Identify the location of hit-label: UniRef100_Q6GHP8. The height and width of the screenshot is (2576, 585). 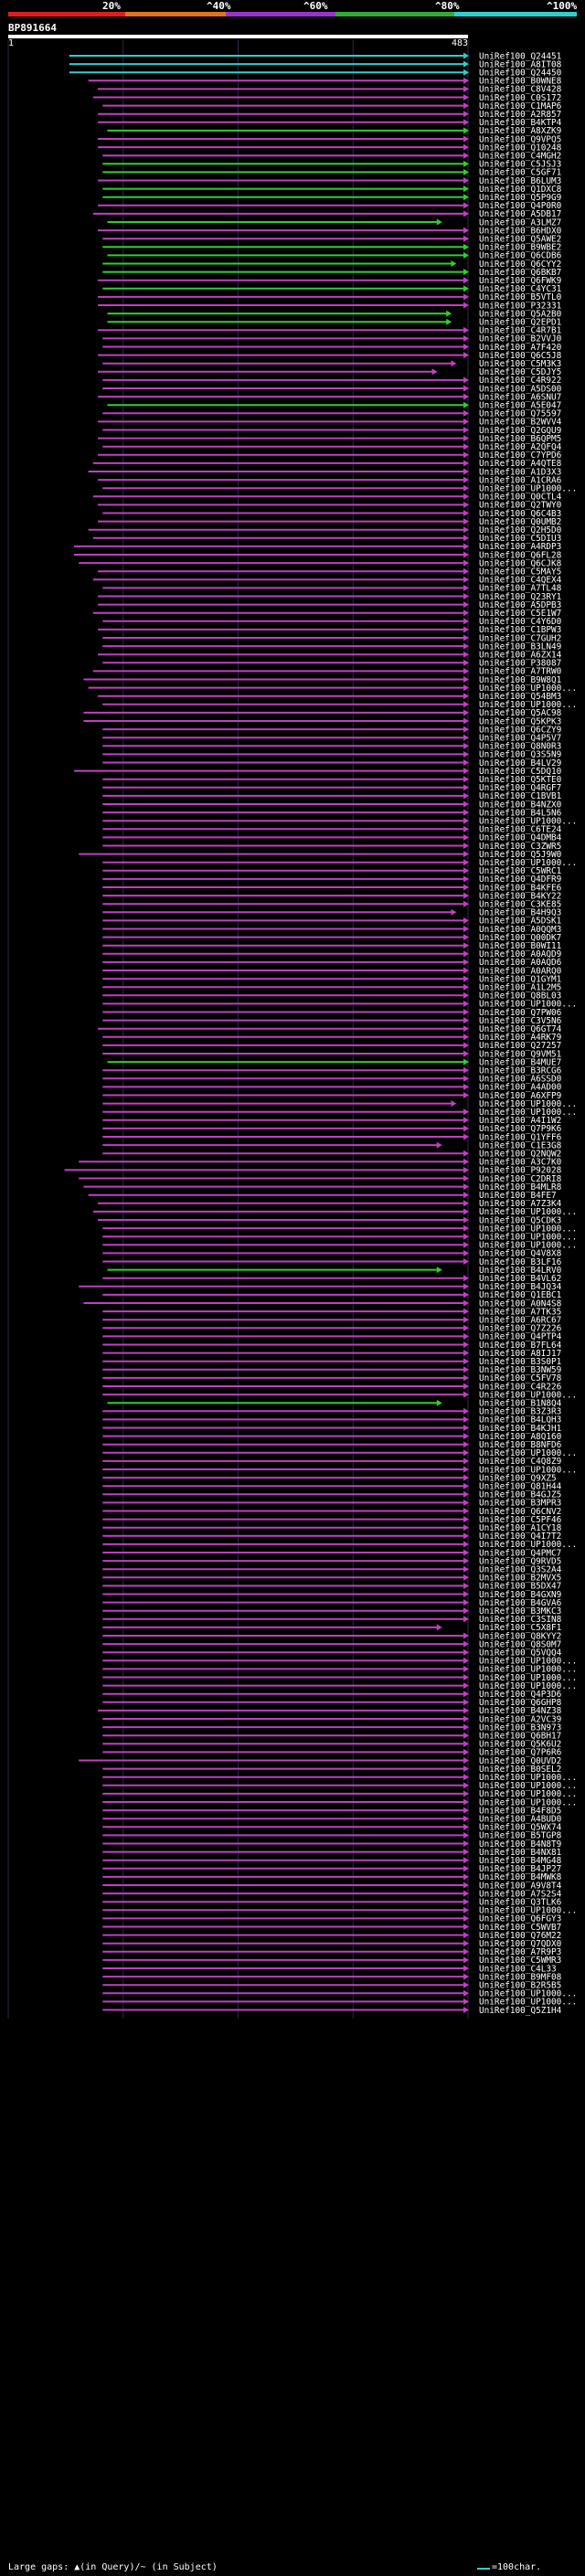
(520, 1703).